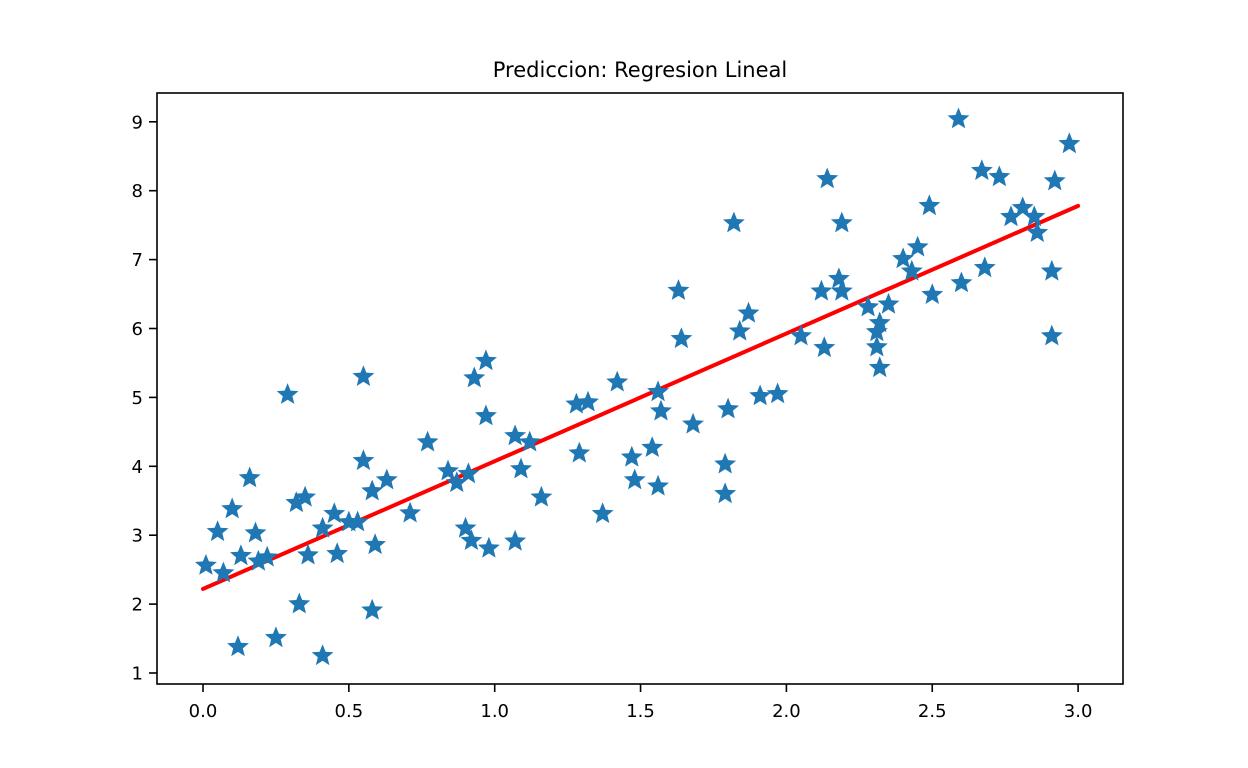 The image size is (1248, 768). Describe the element at coordinates (137, 674) in the screenshot. I see `y-tick-label: 1` at that location.